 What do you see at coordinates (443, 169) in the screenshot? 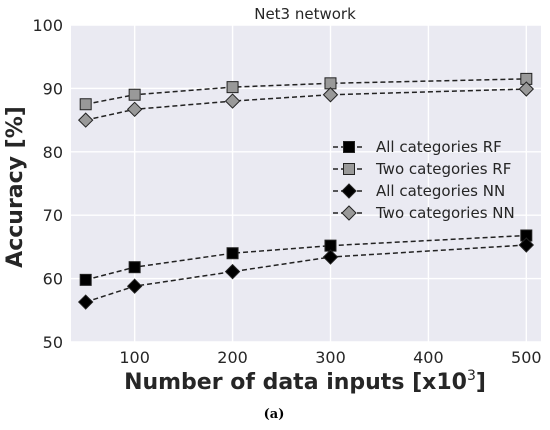
I see `legend-label: Two categories RF` at bounding box center [443, 169].